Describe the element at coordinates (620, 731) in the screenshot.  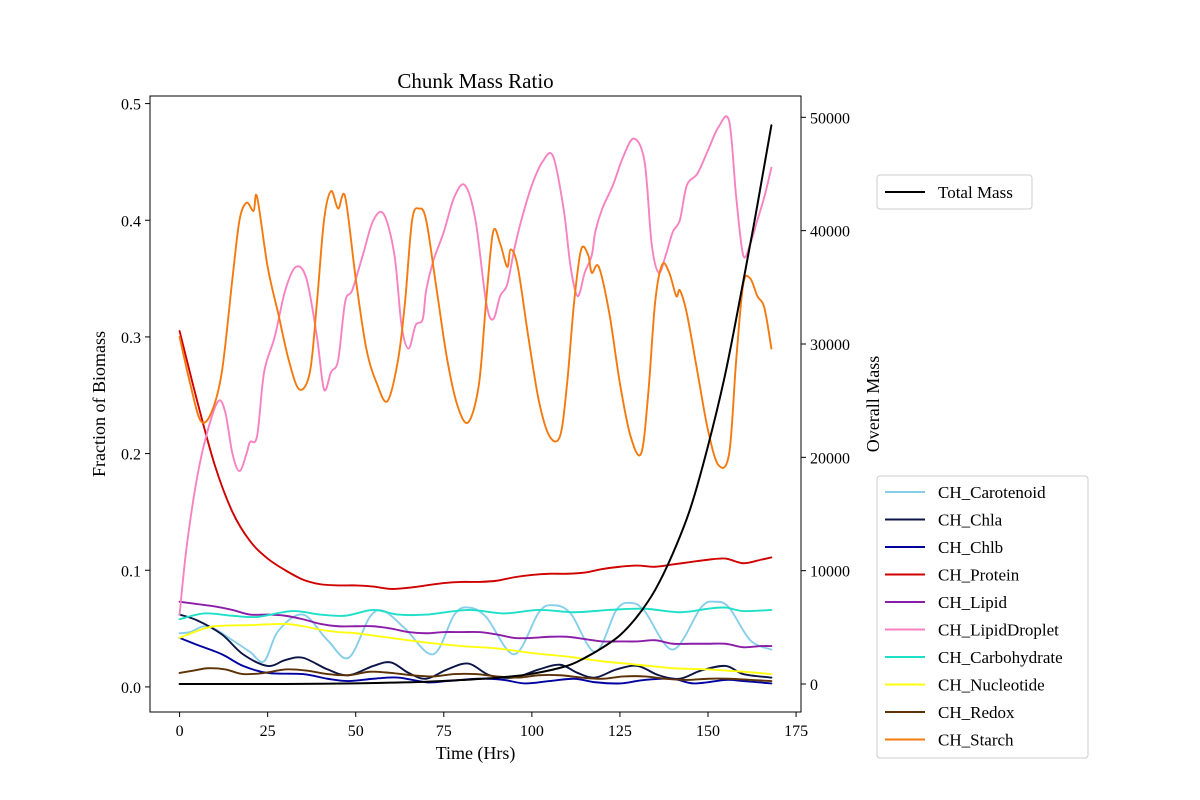
I see `x-tick-label: 125` at that location.